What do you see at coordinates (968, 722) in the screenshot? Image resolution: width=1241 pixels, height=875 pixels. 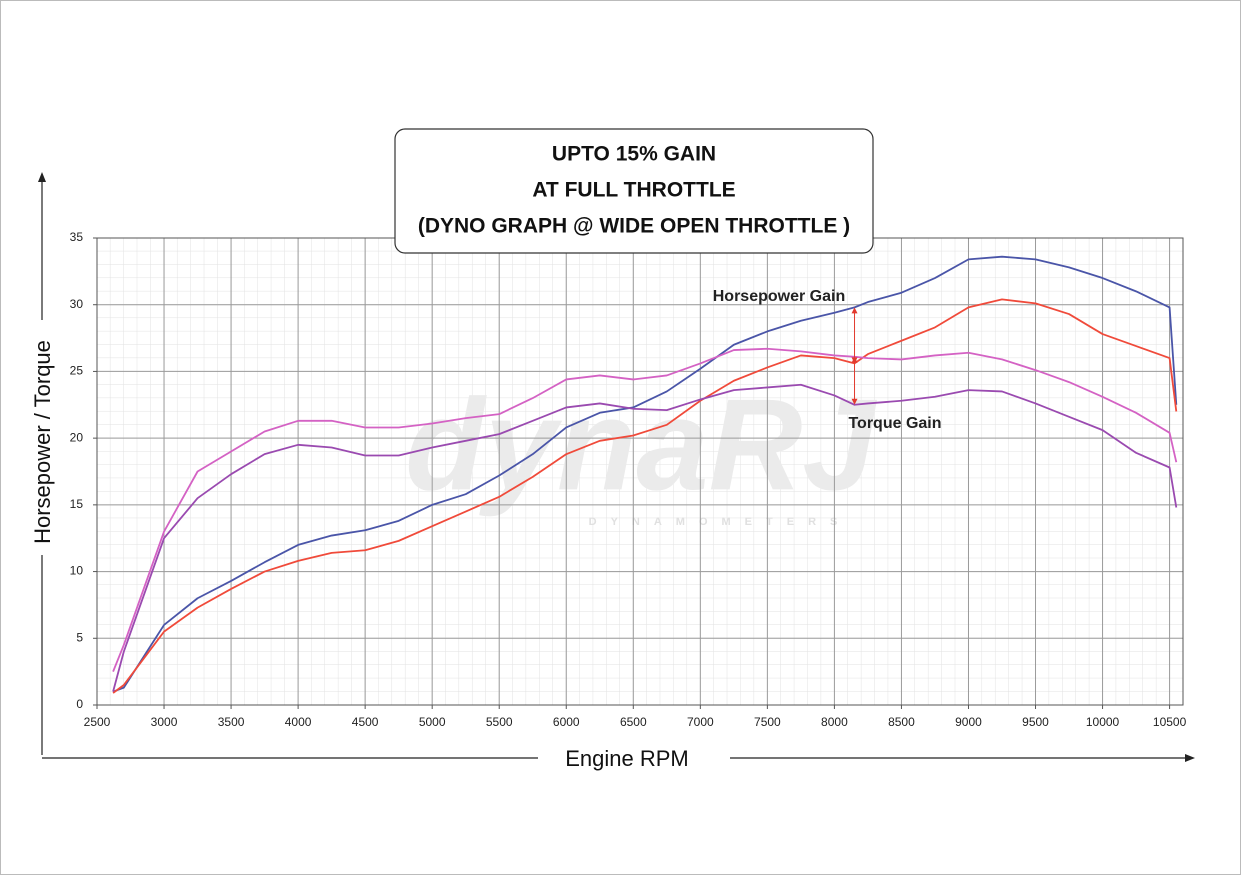 I see `x-tick-label: 9000` at bounding box center [968, 722].